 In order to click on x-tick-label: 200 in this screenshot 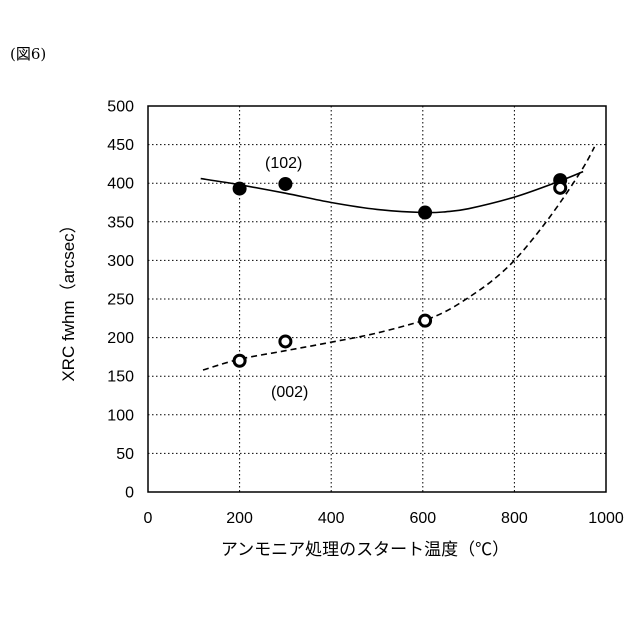, I will do `click(239, 518)`.